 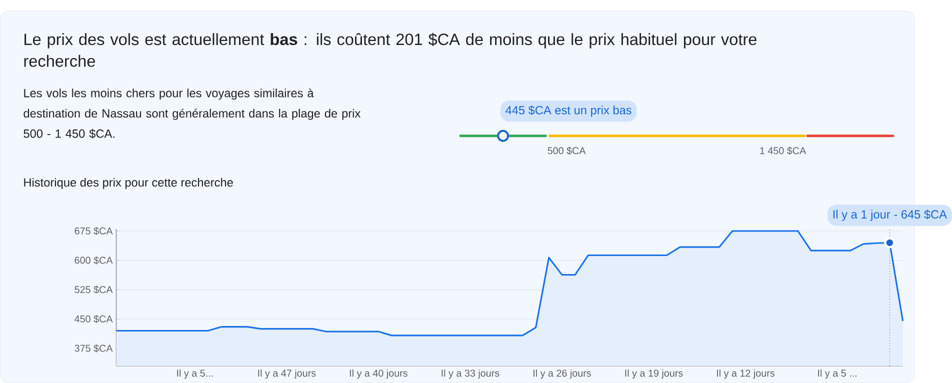 I want to click on y-tick-label: 375 $CA, so click(x=93, y=348).